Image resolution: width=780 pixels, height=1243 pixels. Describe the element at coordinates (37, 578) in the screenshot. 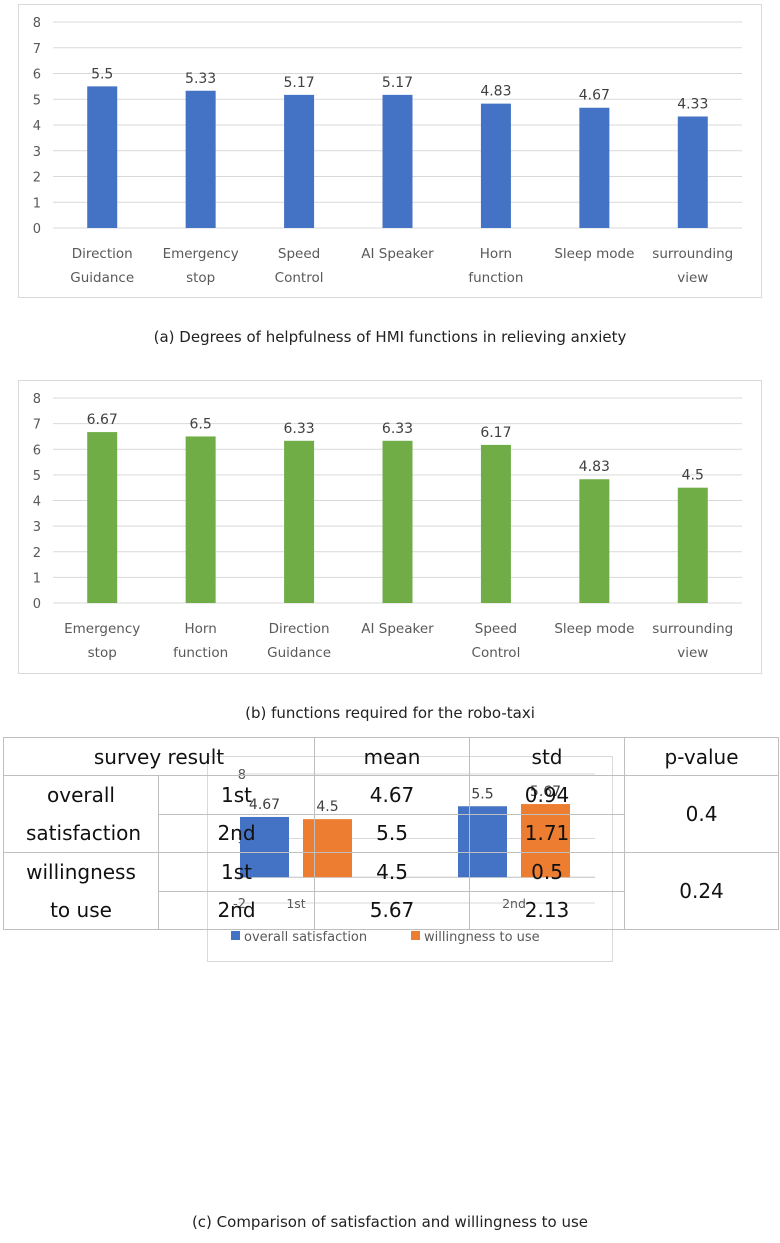

I see `chart-b-ytick-label: 1` at that location.